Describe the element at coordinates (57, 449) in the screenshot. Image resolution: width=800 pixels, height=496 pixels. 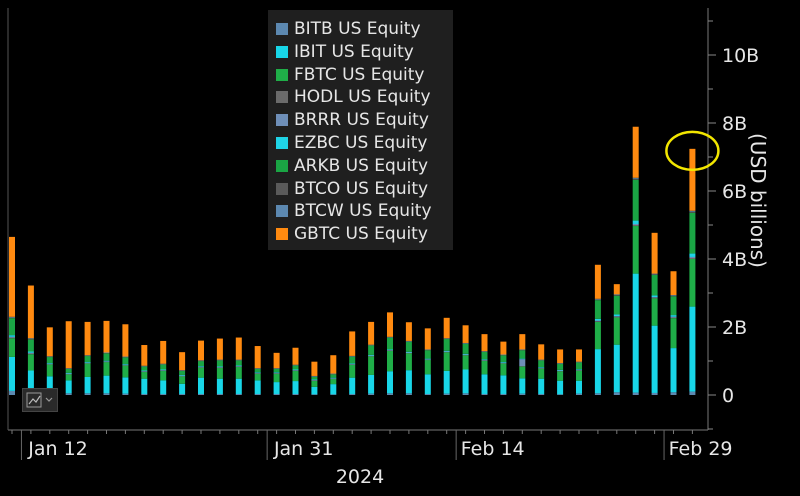
I see `x-tick-label: Jan 12` at that location.